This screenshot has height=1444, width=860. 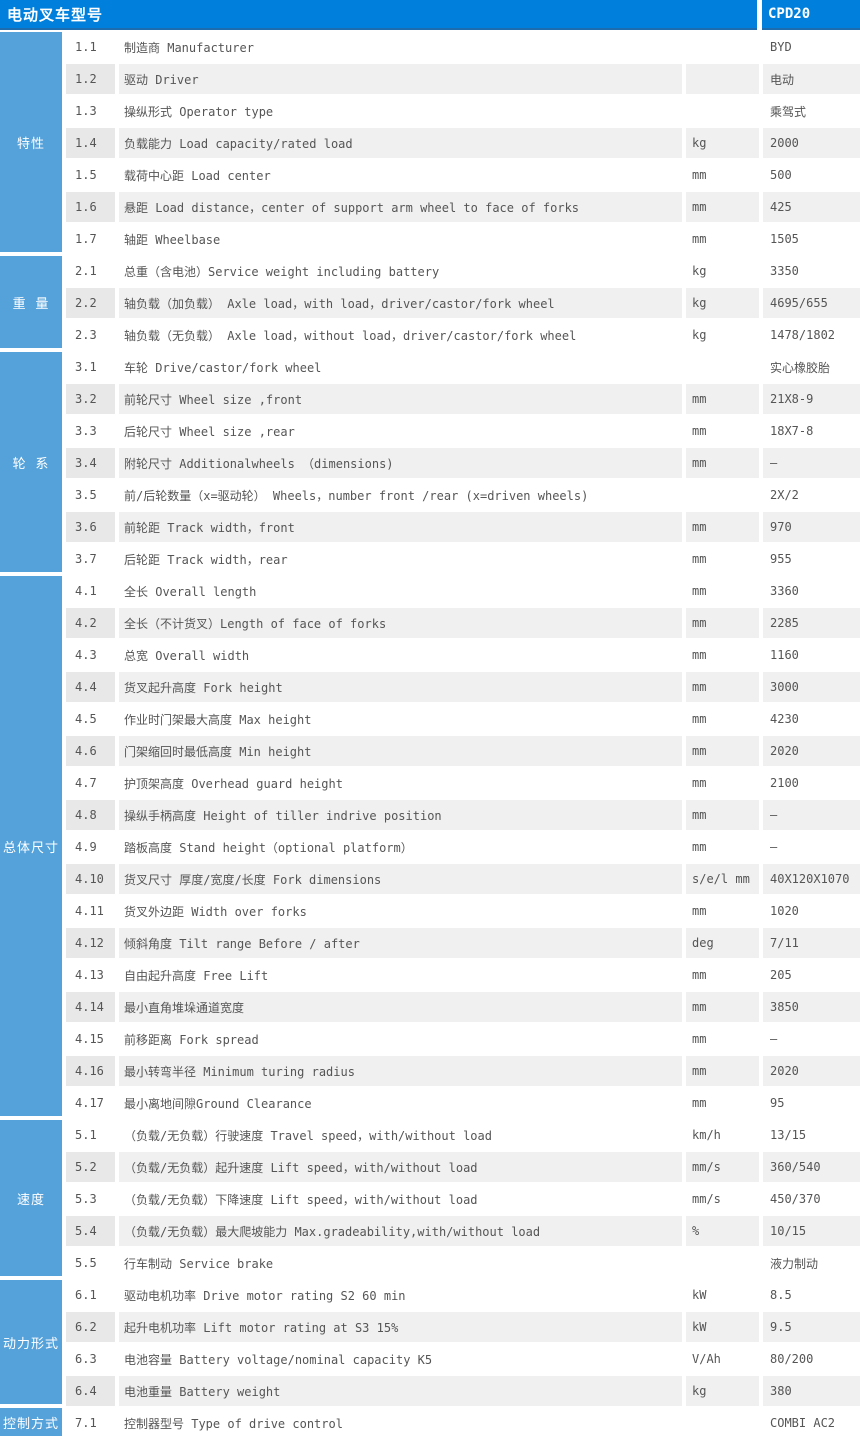 I want to click on row-description-cell: 全长 Overall length, so click(x=400, y=591).